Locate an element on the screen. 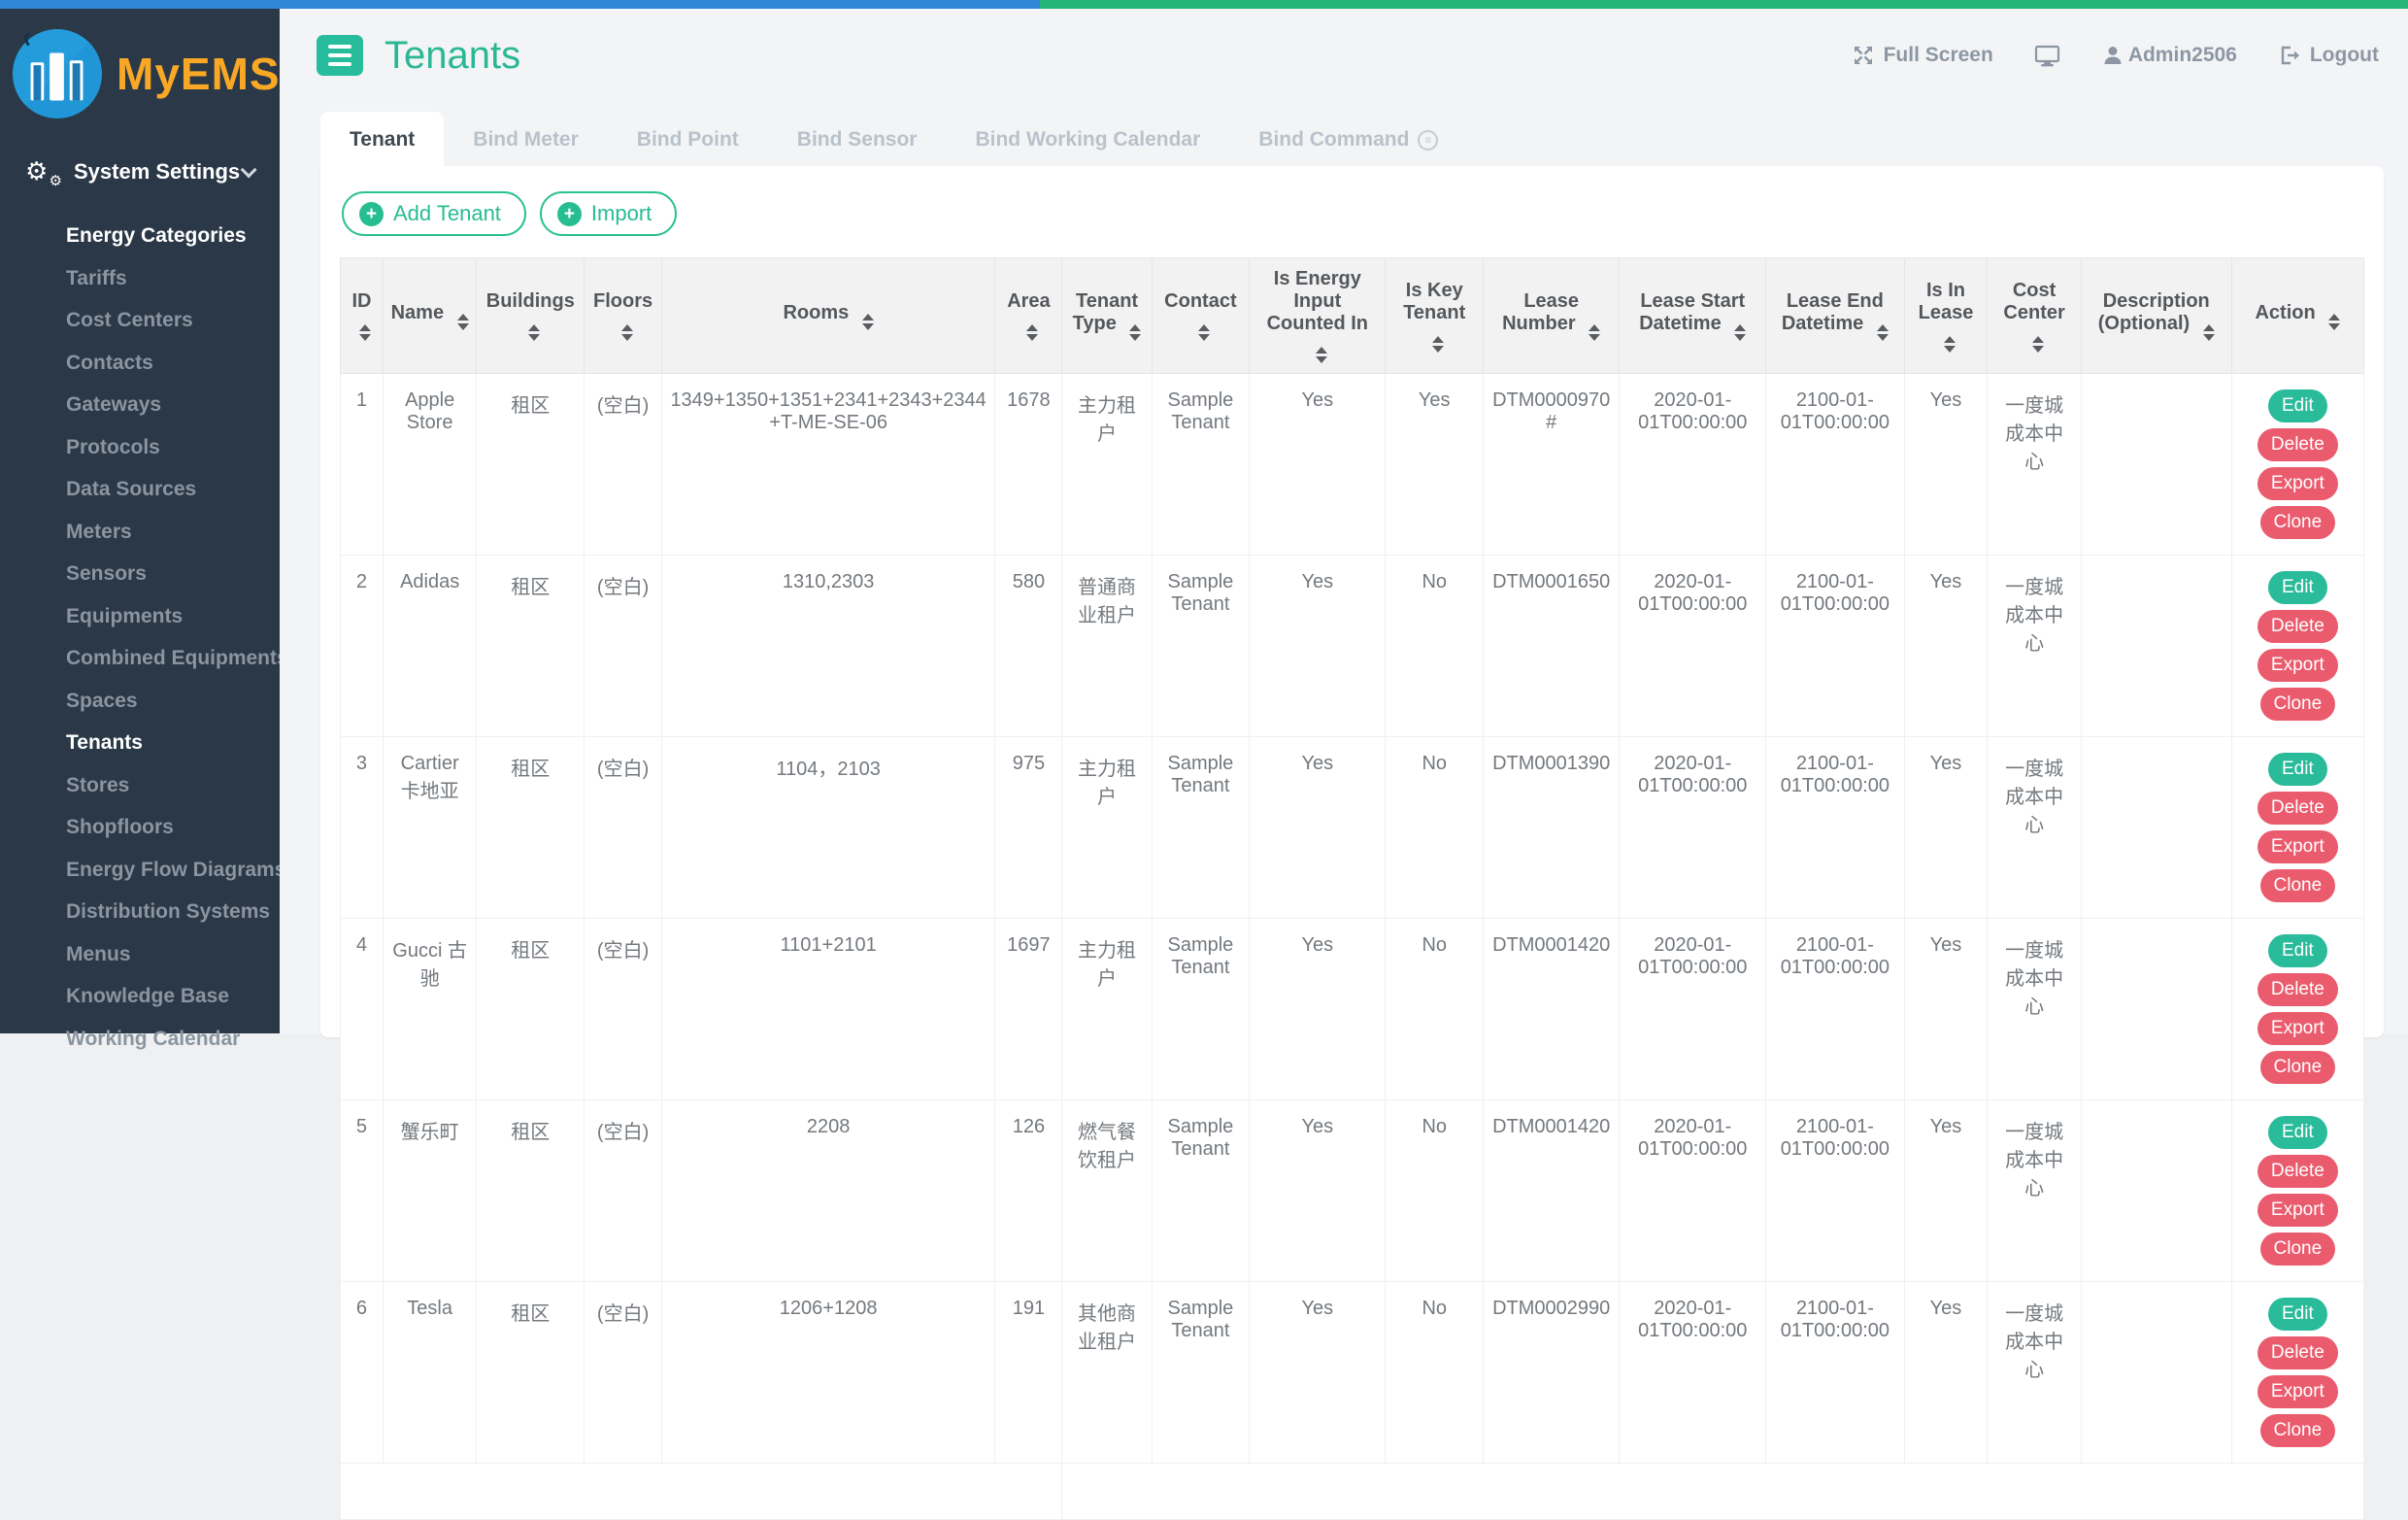 This screenshot has height=1520, width=2408. cell-rooms: 1104，2103 is located at coordinates (828, 827).